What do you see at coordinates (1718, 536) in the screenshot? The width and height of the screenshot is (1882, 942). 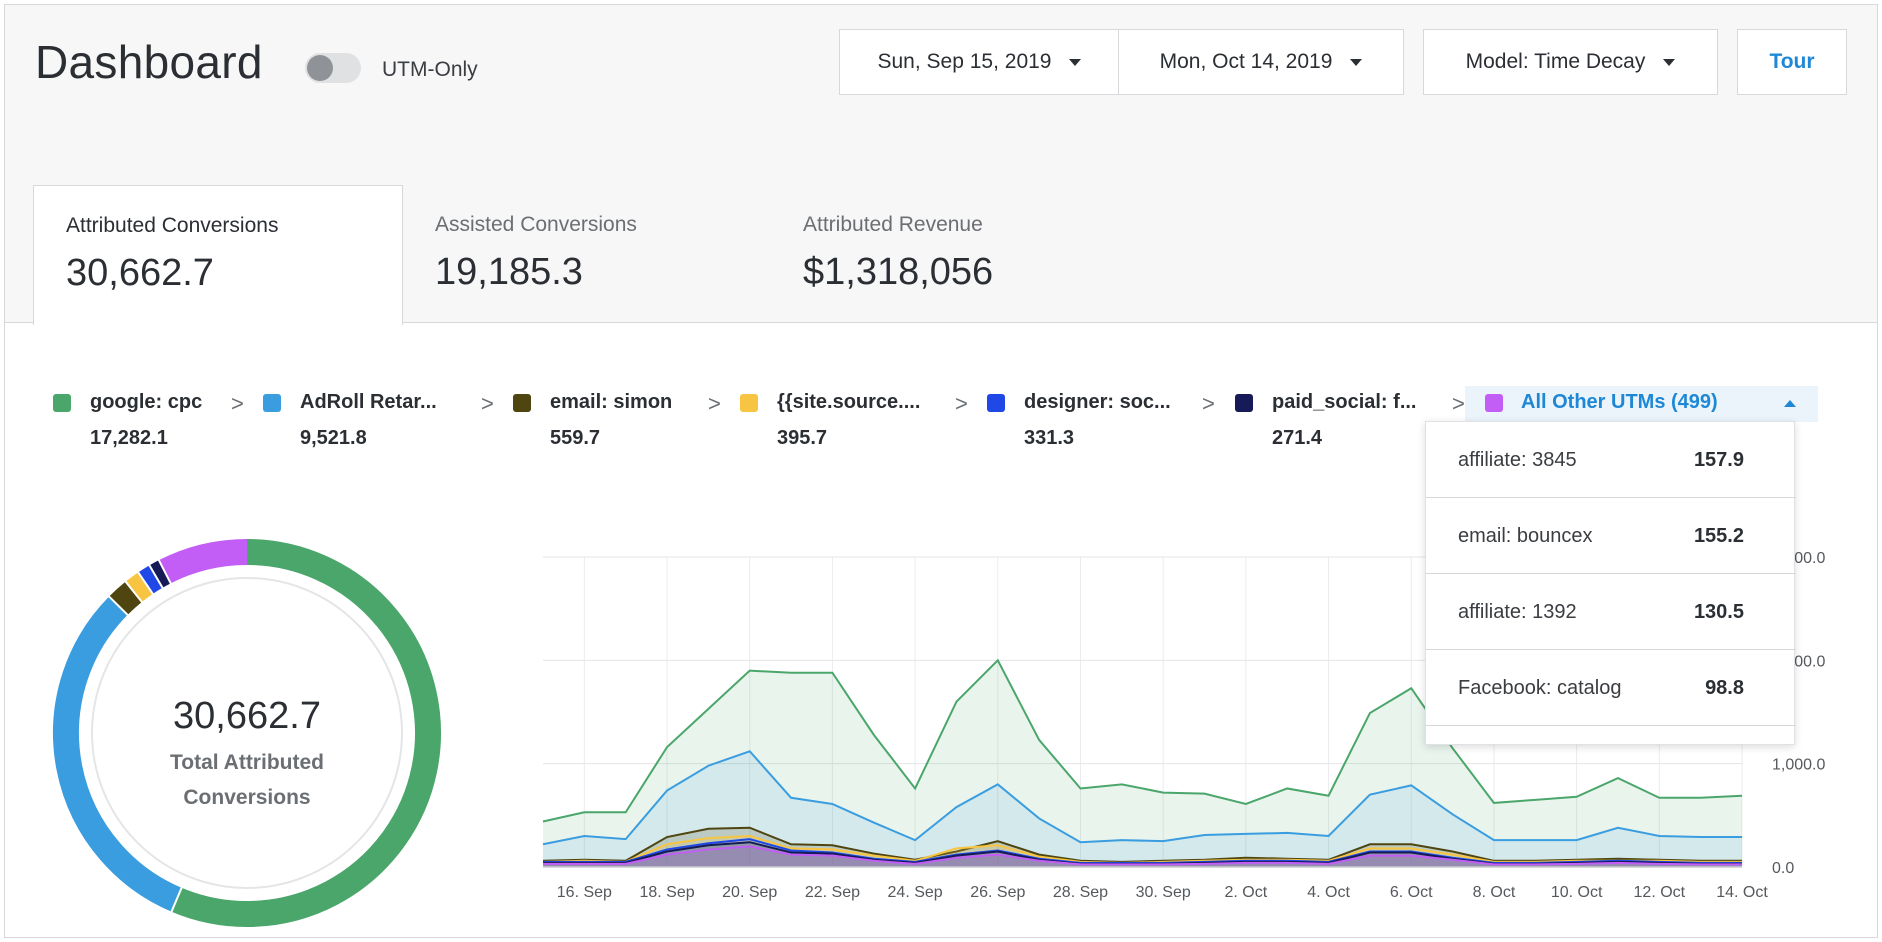 I see `dropdown-item-value: 155.2` at bounding box center [1718, 536].